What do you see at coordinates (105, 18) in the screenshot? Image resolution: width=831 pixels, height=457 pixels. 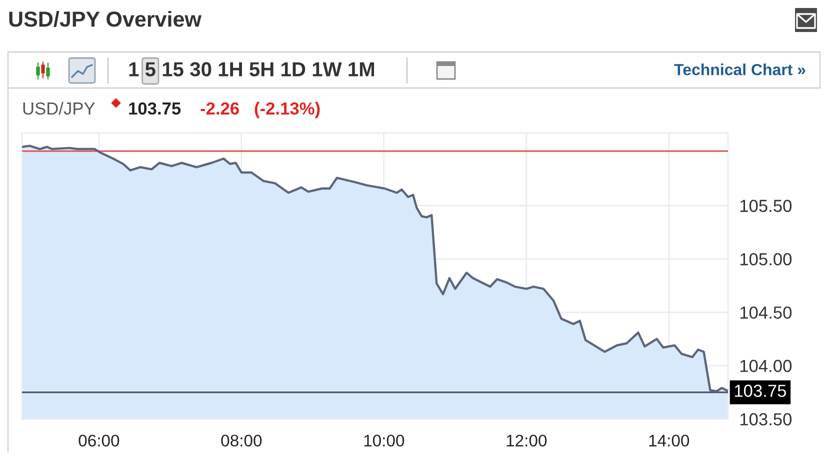 I see `chart-title: USD/JPY Overview` at bounding box center [105, 18].